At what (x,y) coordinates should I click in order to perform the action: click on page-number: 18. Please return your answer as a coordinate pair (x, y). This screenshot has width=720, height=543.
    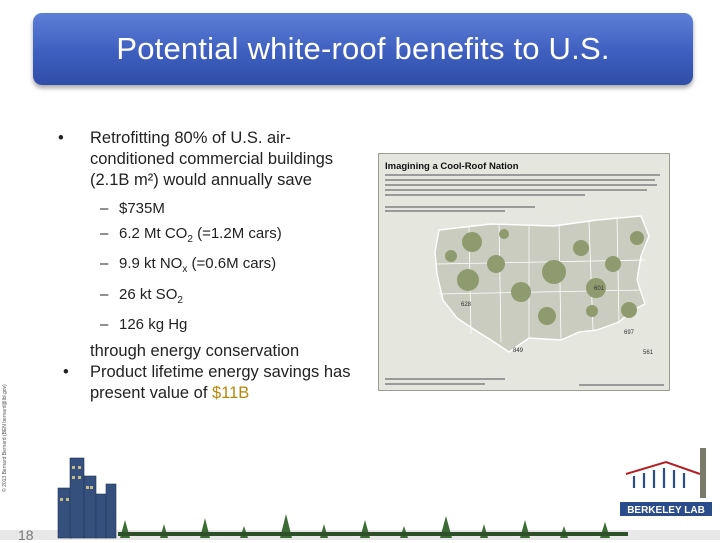
    Looking at the image, I should click on (26, 535).